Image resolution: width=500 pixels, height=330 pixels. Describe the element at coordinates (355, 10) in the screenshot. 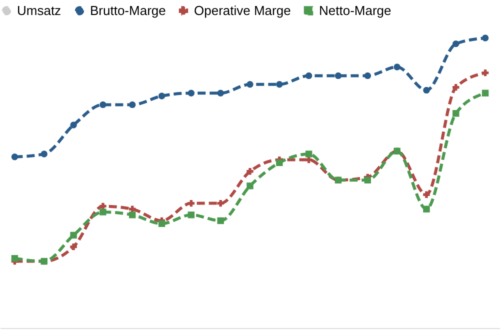

I see `legend-label: Netto-Marge` at that location.